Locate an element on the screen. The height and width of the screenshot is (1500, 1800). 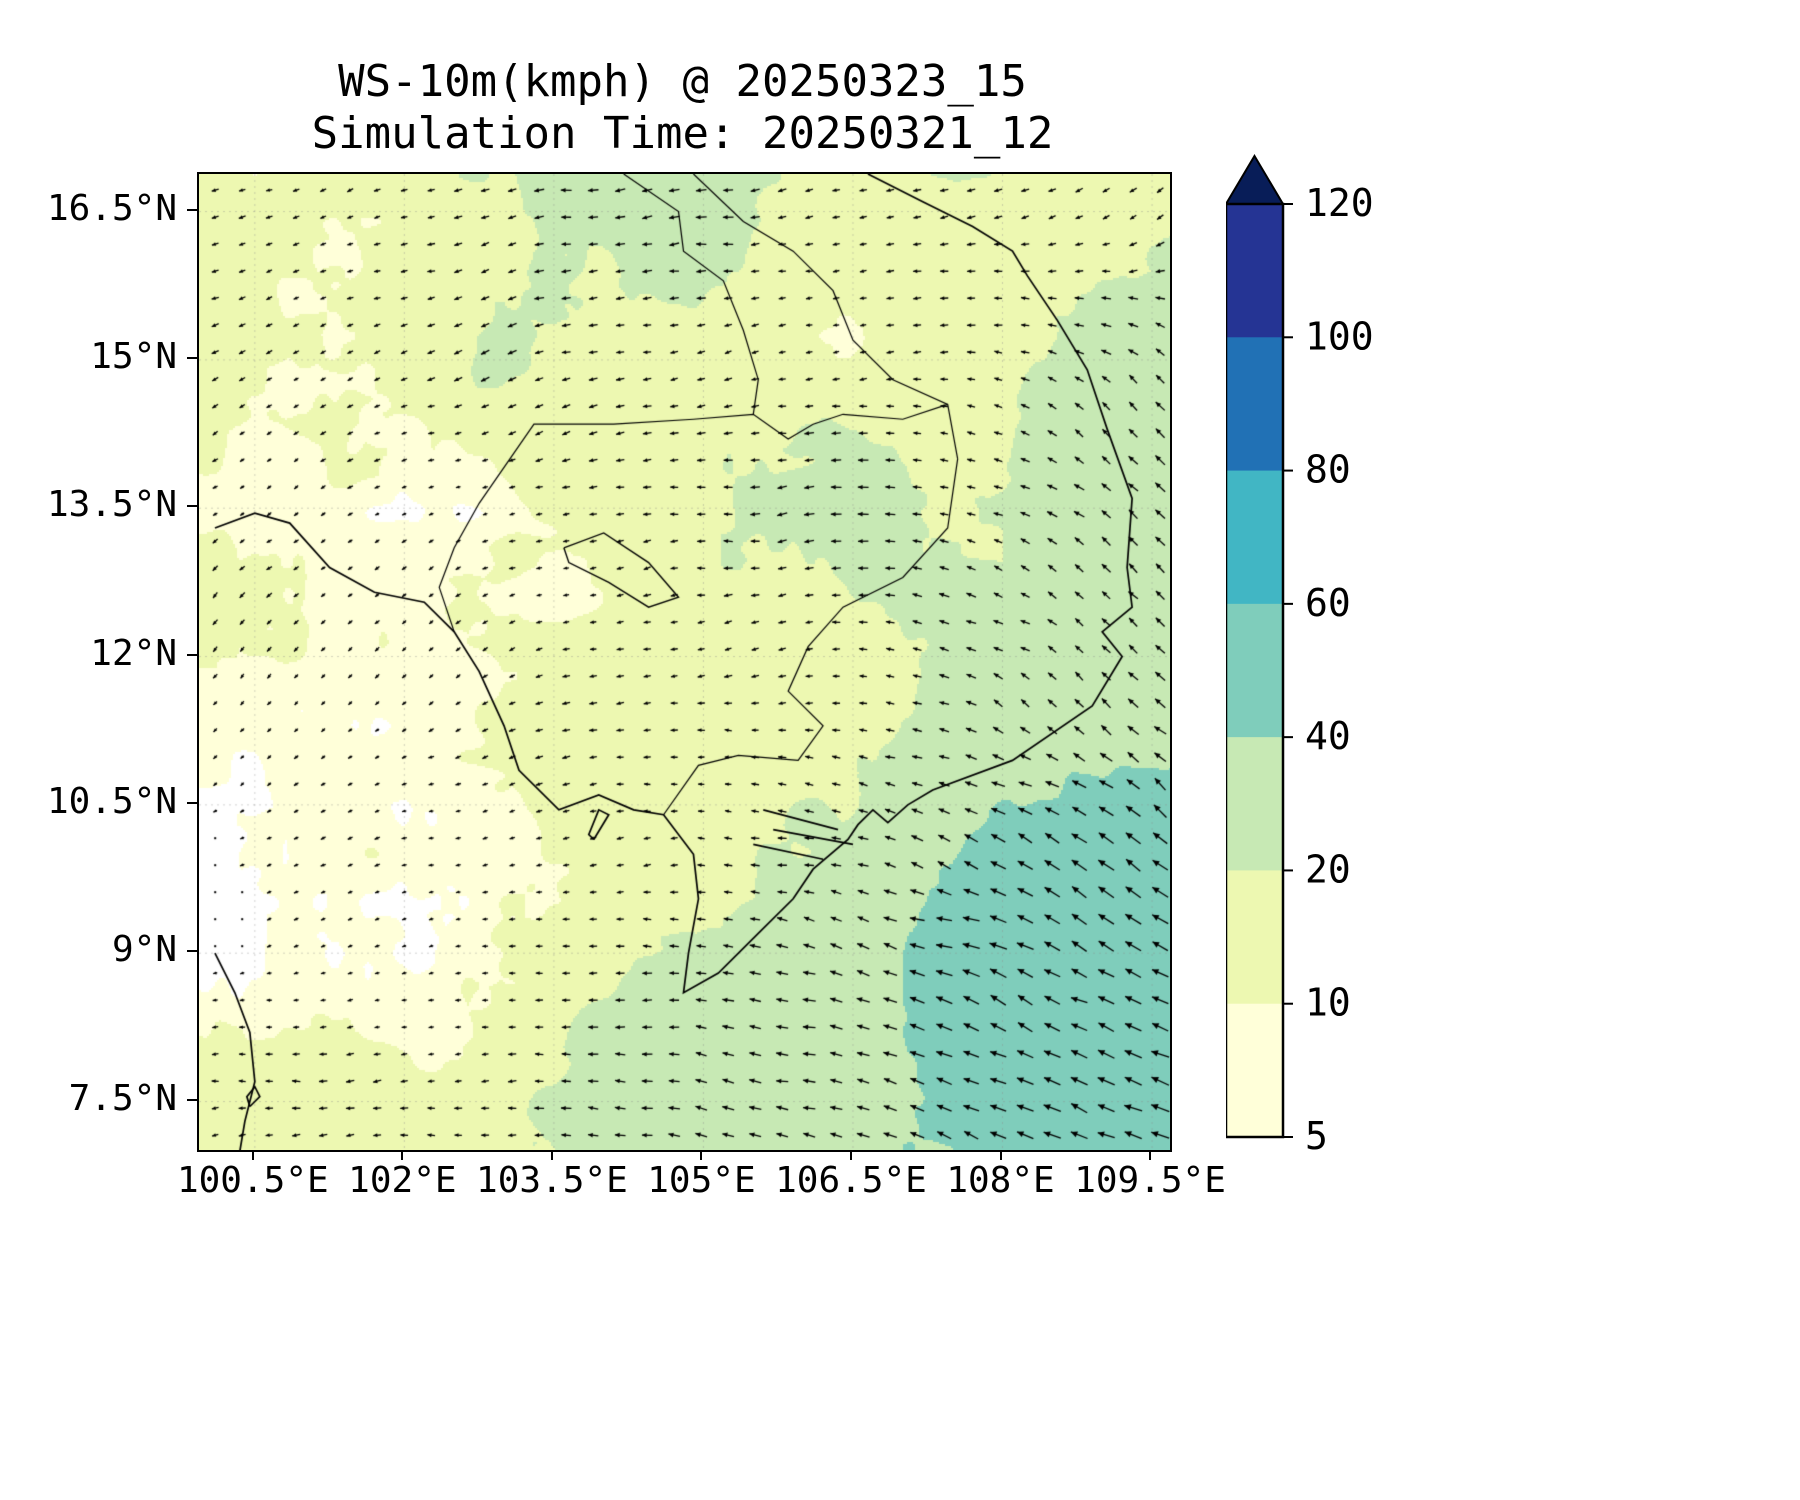
colorbar-tick-label: 80 is located at coordinates (1328, 470).